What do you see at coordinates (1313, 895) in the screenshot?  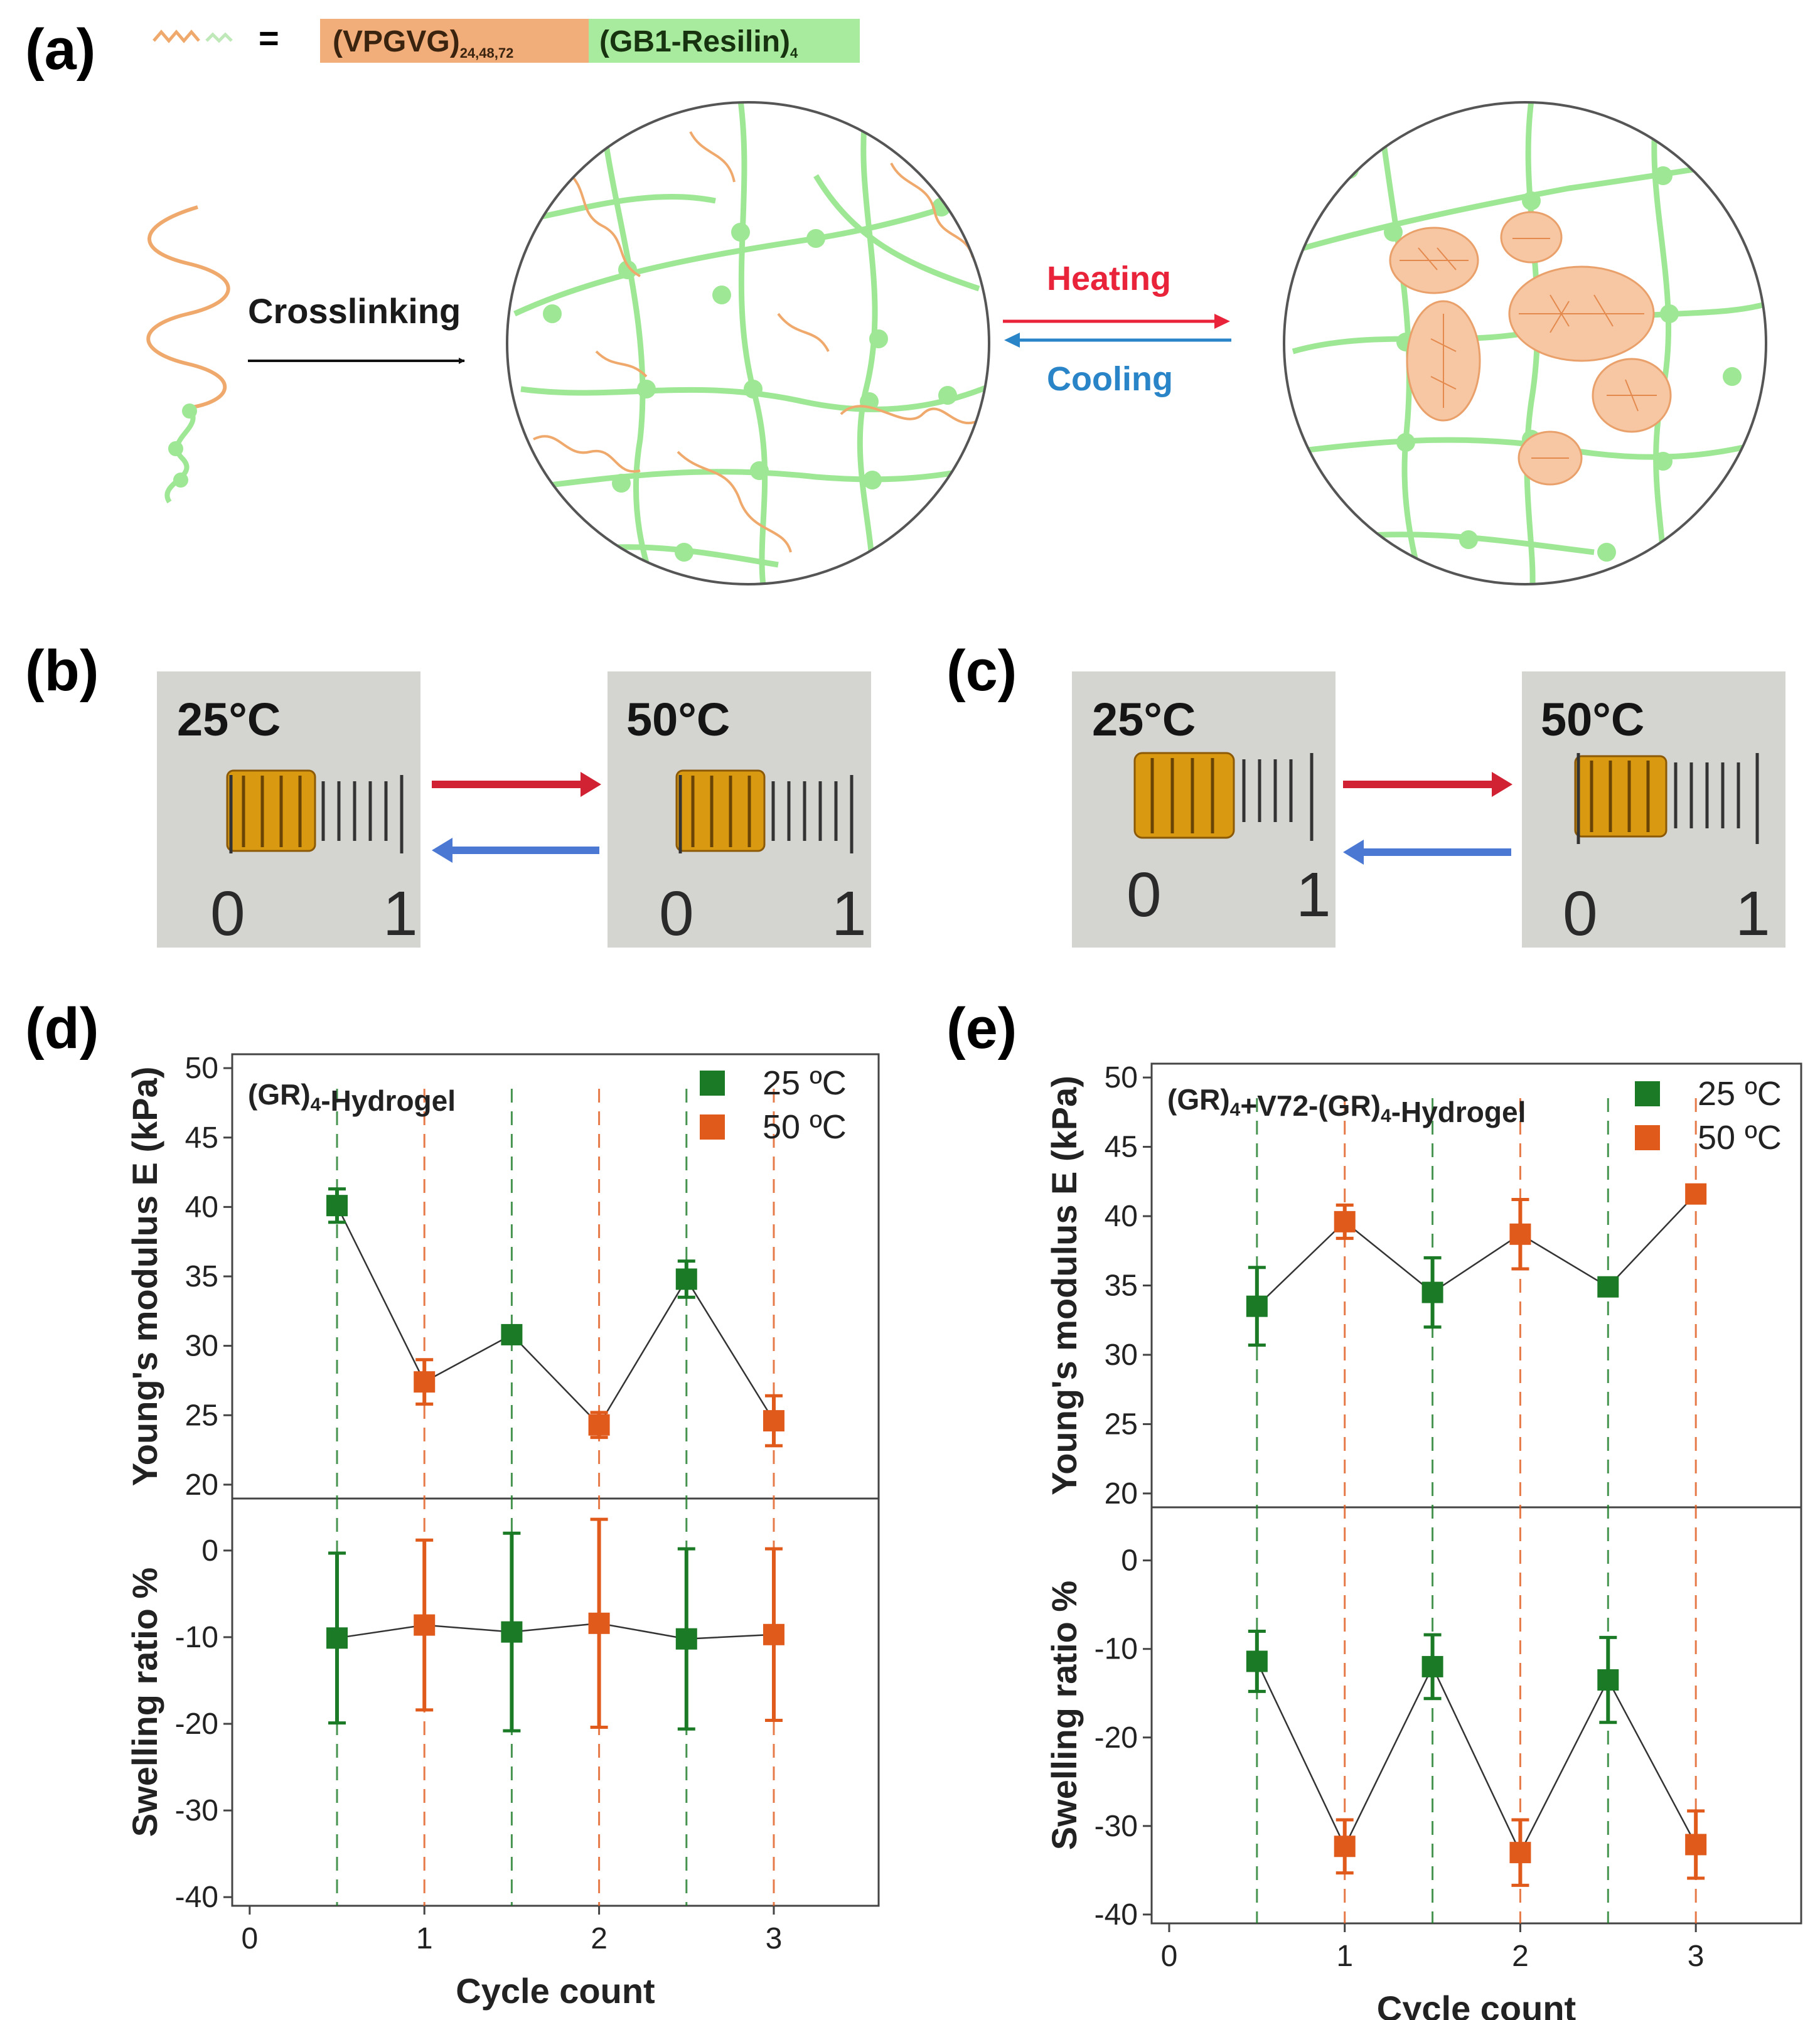 I see `photo-c-left-one: 1` at bounding box center [1313, 895].